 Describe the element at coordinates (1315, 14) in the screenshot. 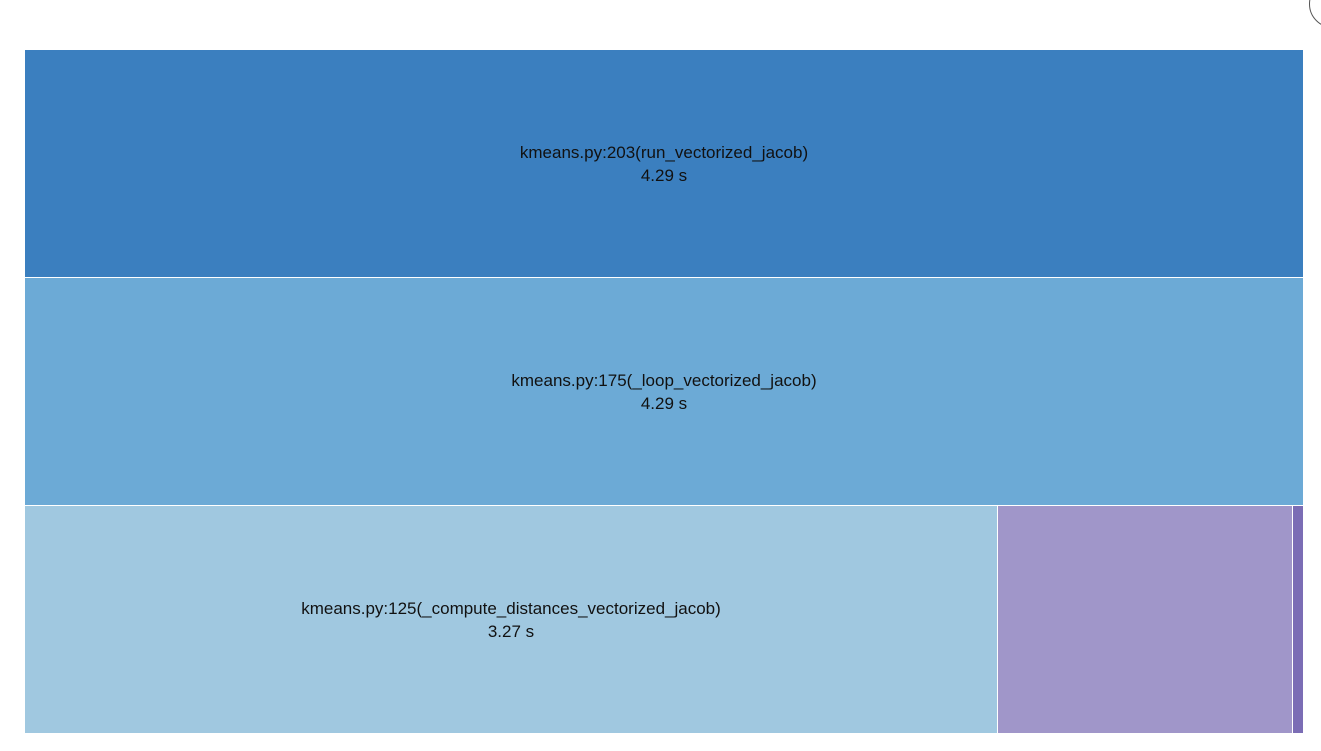

I see `zoom-reset-button` at that location.